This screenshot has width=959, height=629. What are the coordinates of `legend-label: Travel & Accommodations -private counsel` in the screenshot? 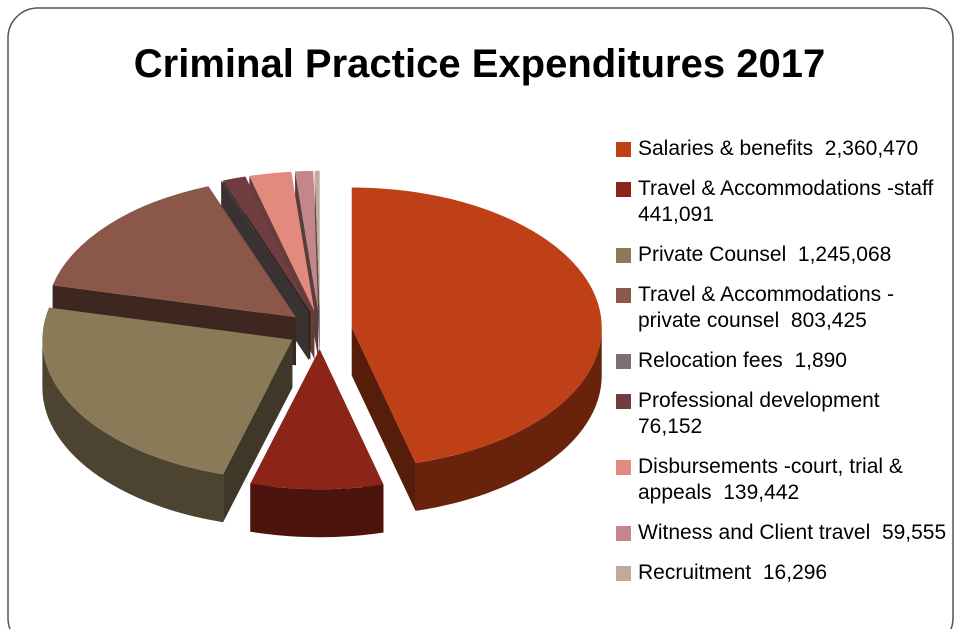 It's located at (766, 307).